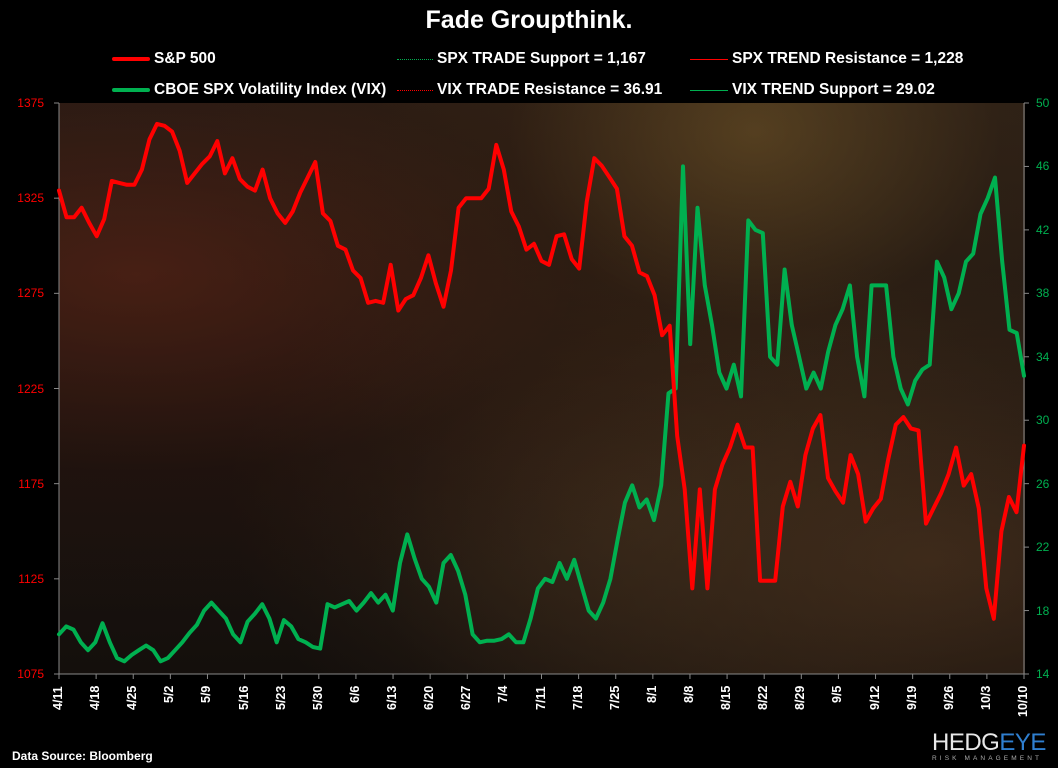 This screenshot has height=768, width=1058. I want to click on legend-spx-trade-support: SPX TRADE Support = 1,167, so click(521, 59).